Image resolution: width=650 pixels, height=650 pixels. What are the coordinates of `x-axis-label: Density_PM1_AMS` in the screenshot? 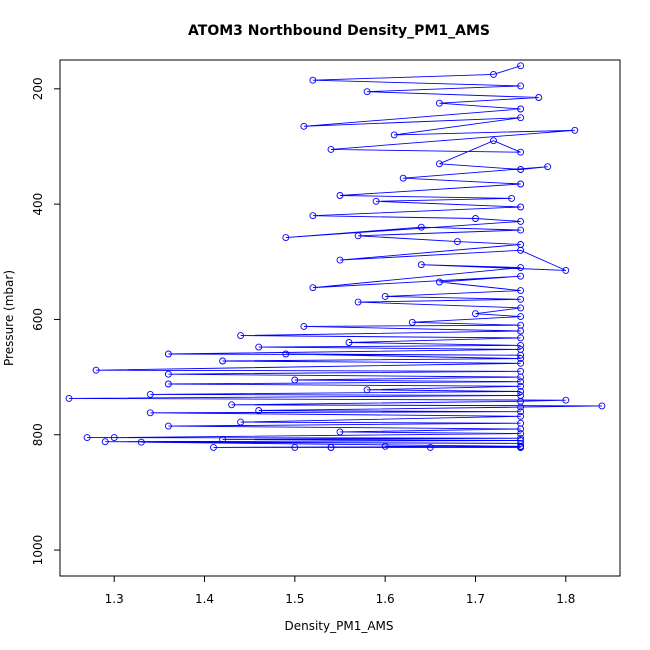 It's located at (338, 626).